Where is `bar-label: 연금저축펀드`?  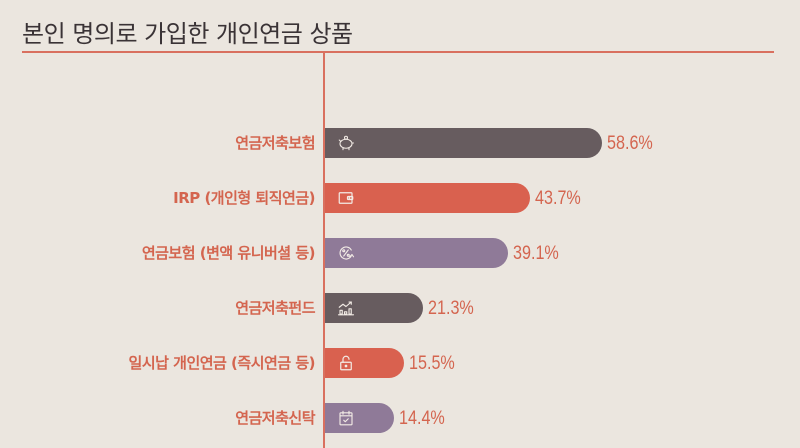
bar-label: 연금저축펀드 is located at coordinates (275, 308).